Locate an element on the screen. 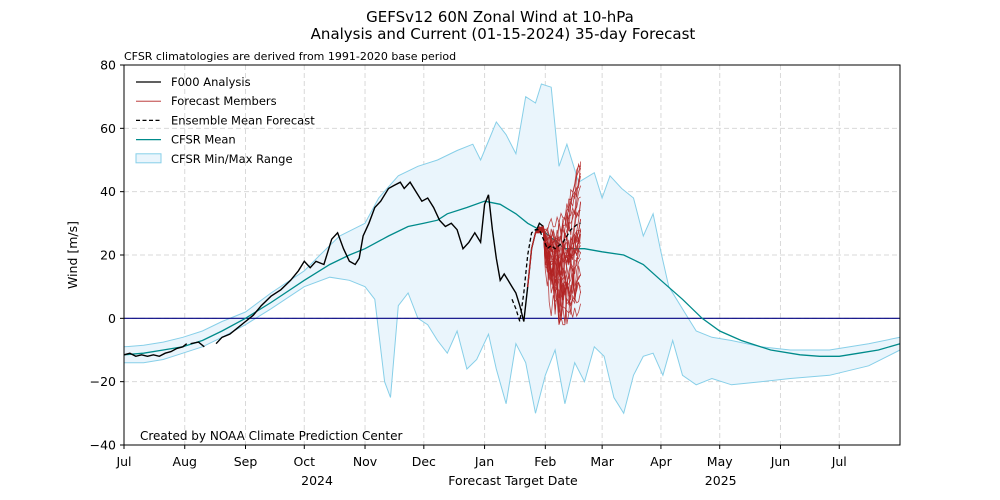 The image size is (1000, 500). legend-label-cfsr_mean: CFSR Mean is located at coordinates (203, 140).